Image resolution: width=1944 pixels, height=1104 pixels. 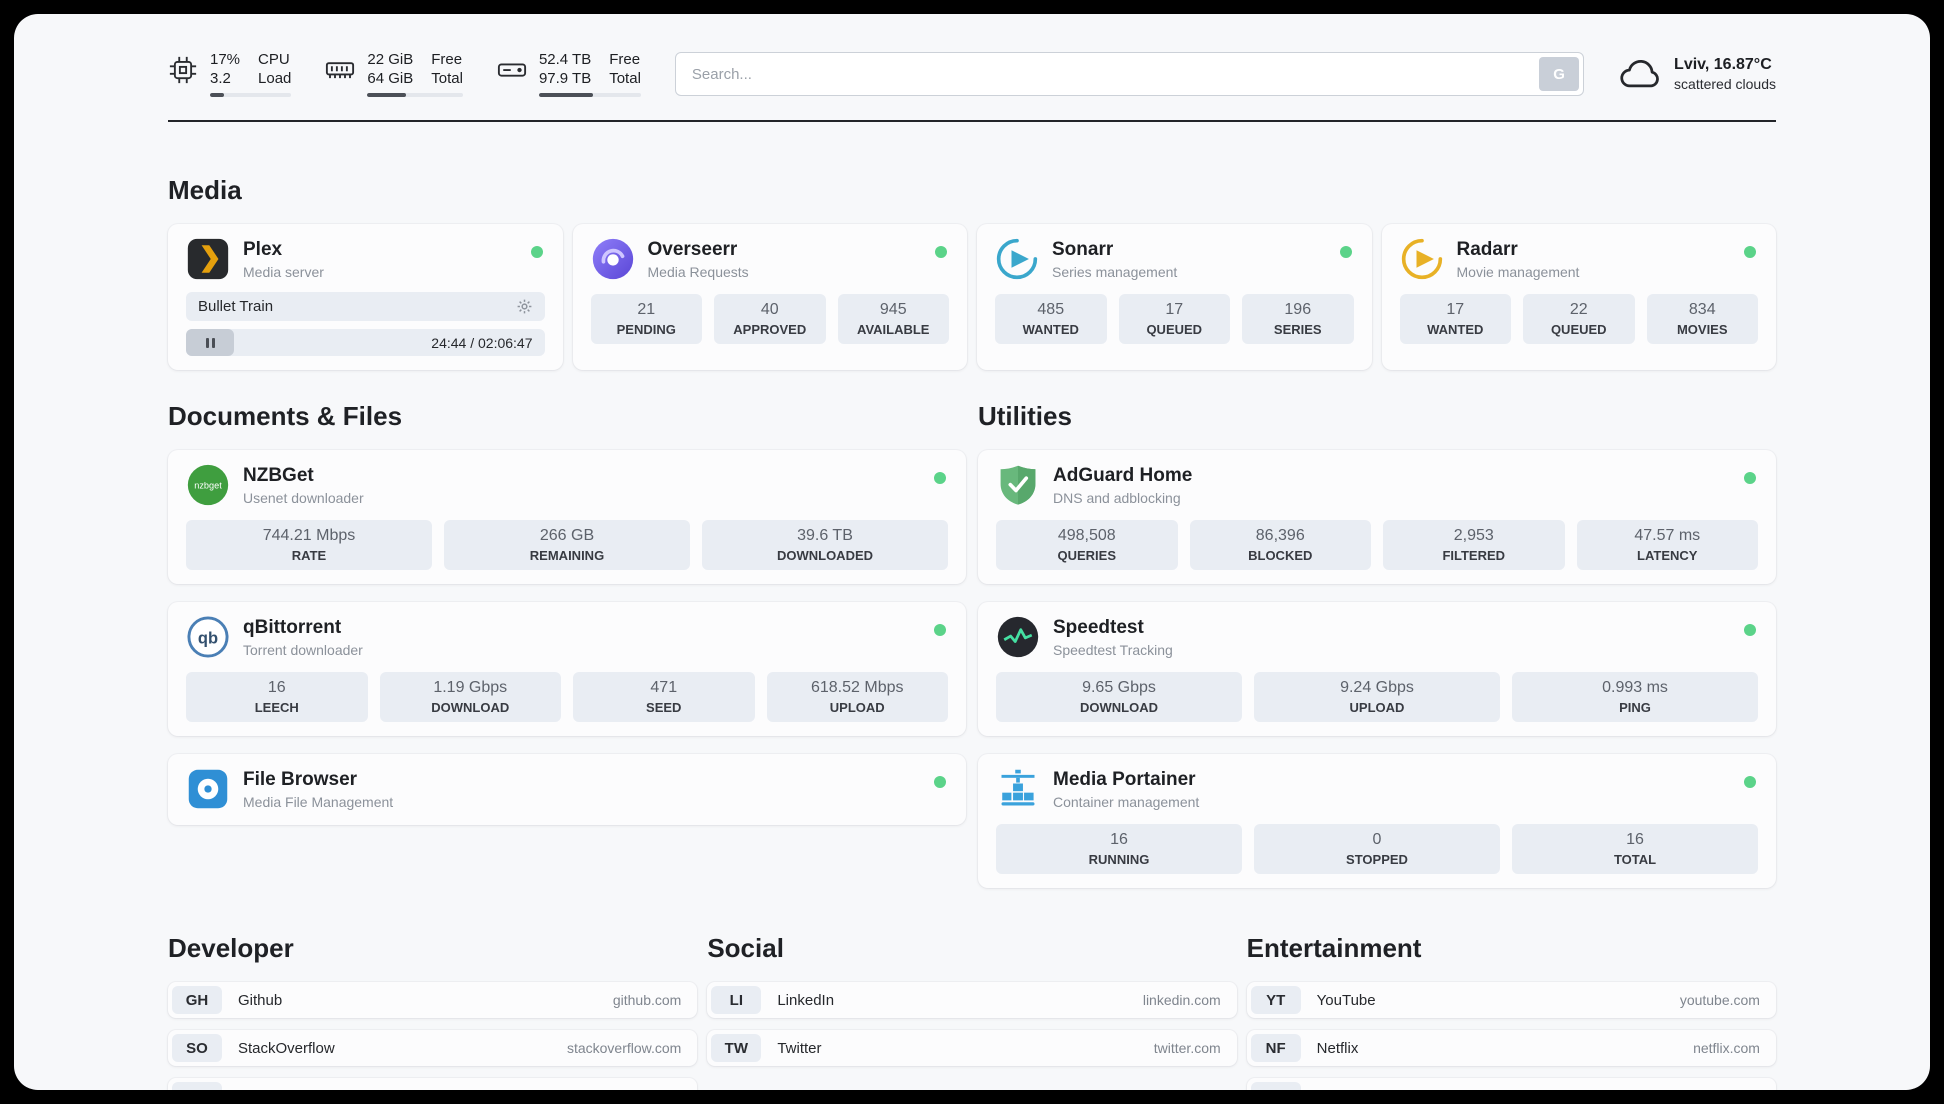 I want to click on bookmark-reddit: RE Reddit reddit.com, so click(x=1511, y=1084).